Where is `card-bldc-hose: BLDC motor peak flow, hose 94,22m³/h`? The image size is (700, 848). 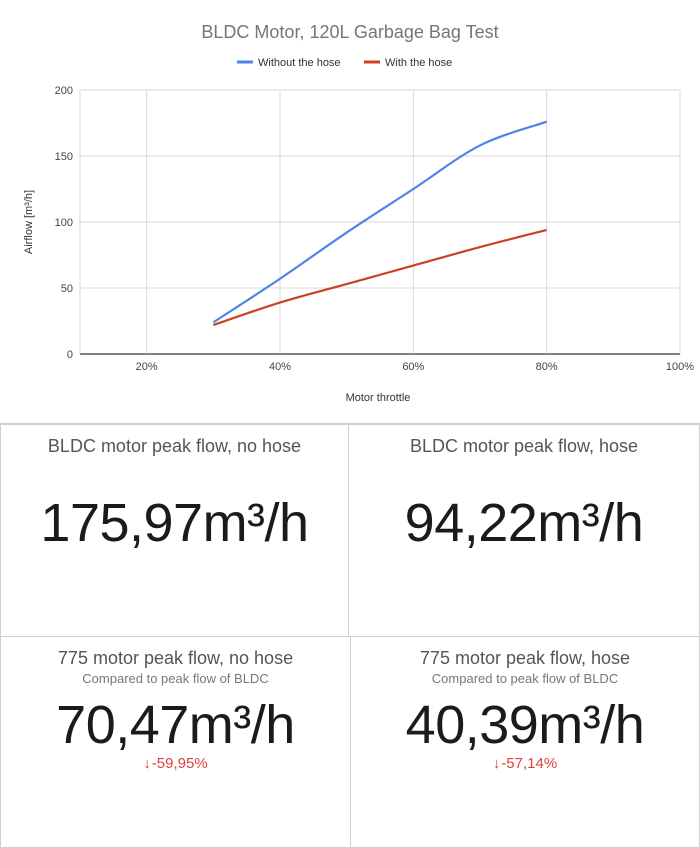 card-bldc-hose: BLDC motor peak flow, hose 94,22m³/h is located at coordinates (524, 530).